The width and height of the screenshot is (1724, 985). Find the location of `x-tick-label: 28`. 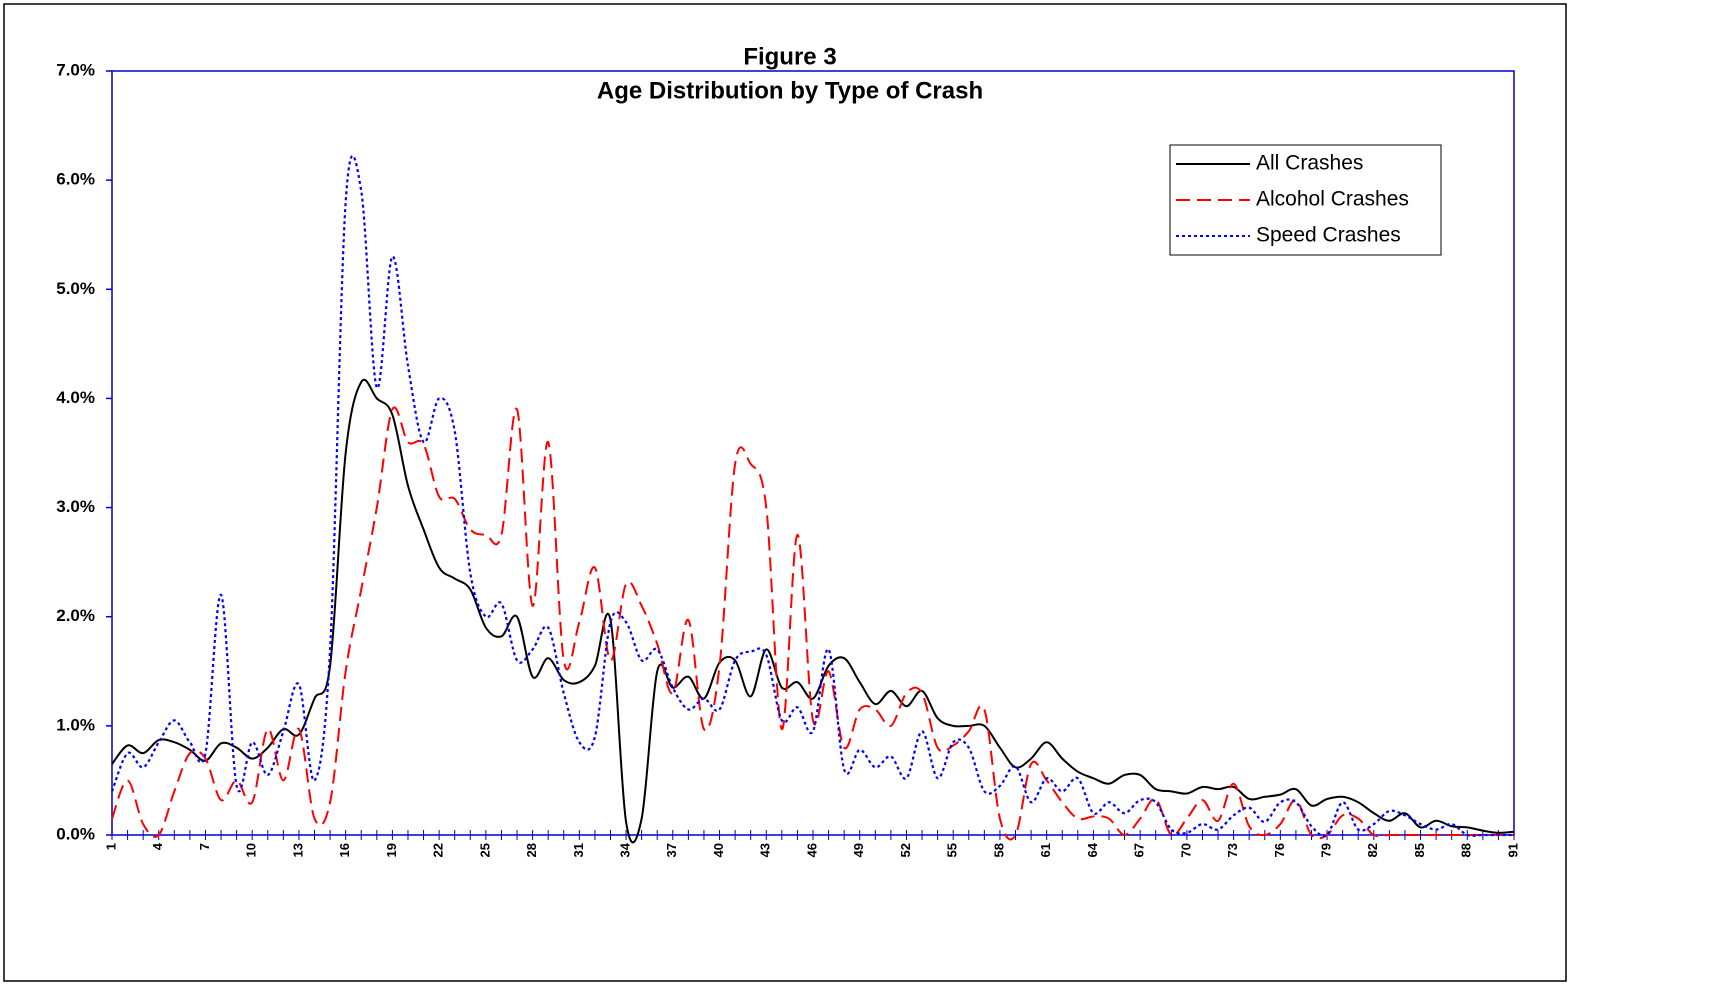

x-tick-label: 28 is located at coordinates (531, 850).